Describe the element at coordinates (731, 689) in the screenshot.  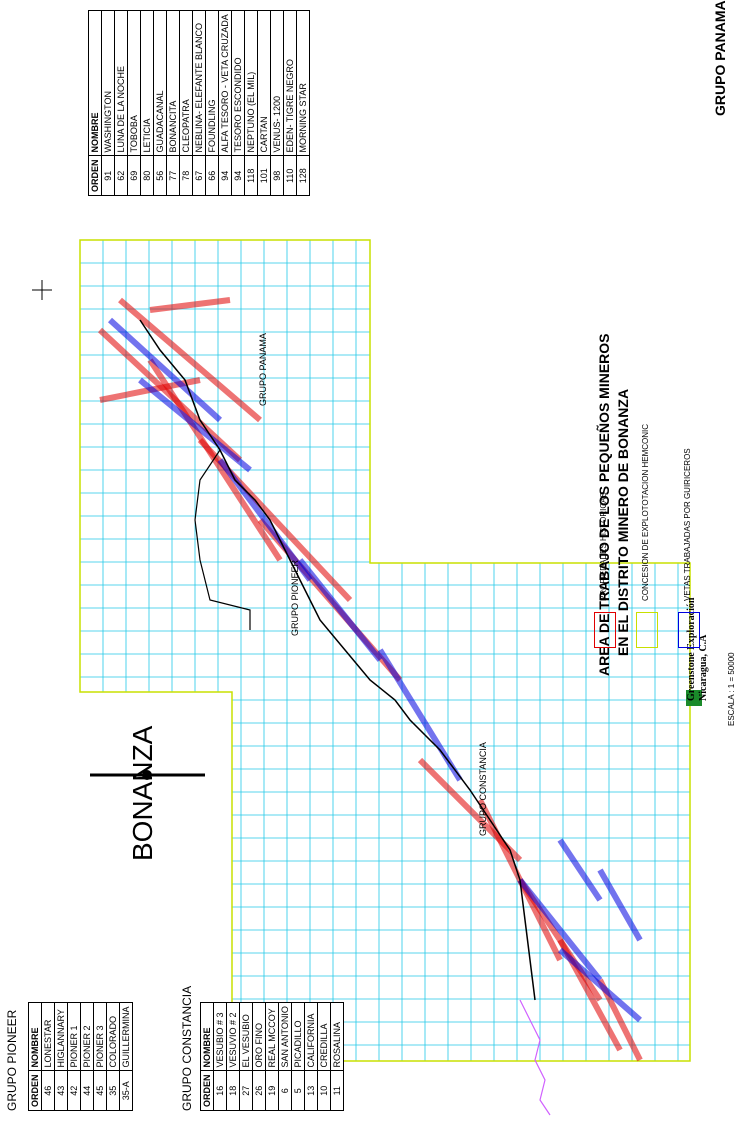
I see `scale-text: ESCALA : 1 = 50000` at that location.